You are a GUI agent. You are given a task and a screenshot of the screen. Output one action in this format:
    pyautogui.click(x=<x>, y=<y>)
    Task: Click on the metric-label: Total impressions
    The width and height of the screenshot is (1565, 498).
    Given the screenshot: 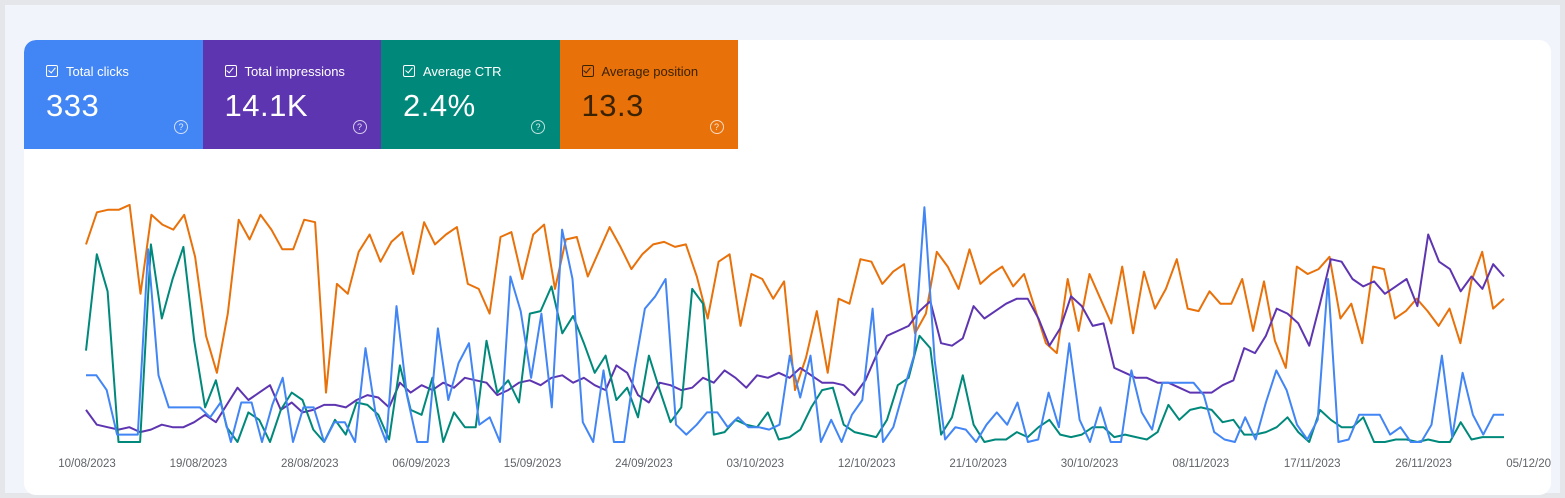 What is the action you would take?
    pyautogui.click(x=294, y=71)
    